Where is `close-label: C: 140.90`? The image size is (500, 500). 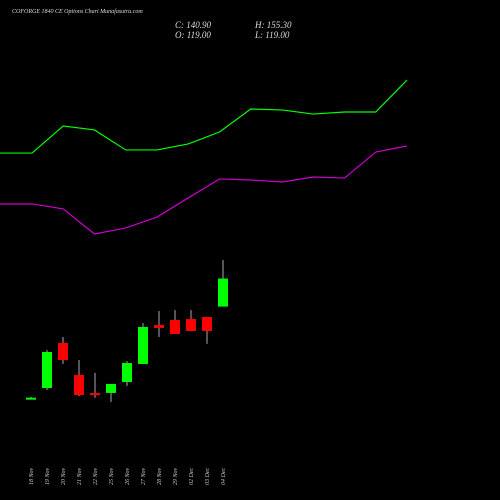
close-label: C: 140.90 is located at coordinates (193, 25).